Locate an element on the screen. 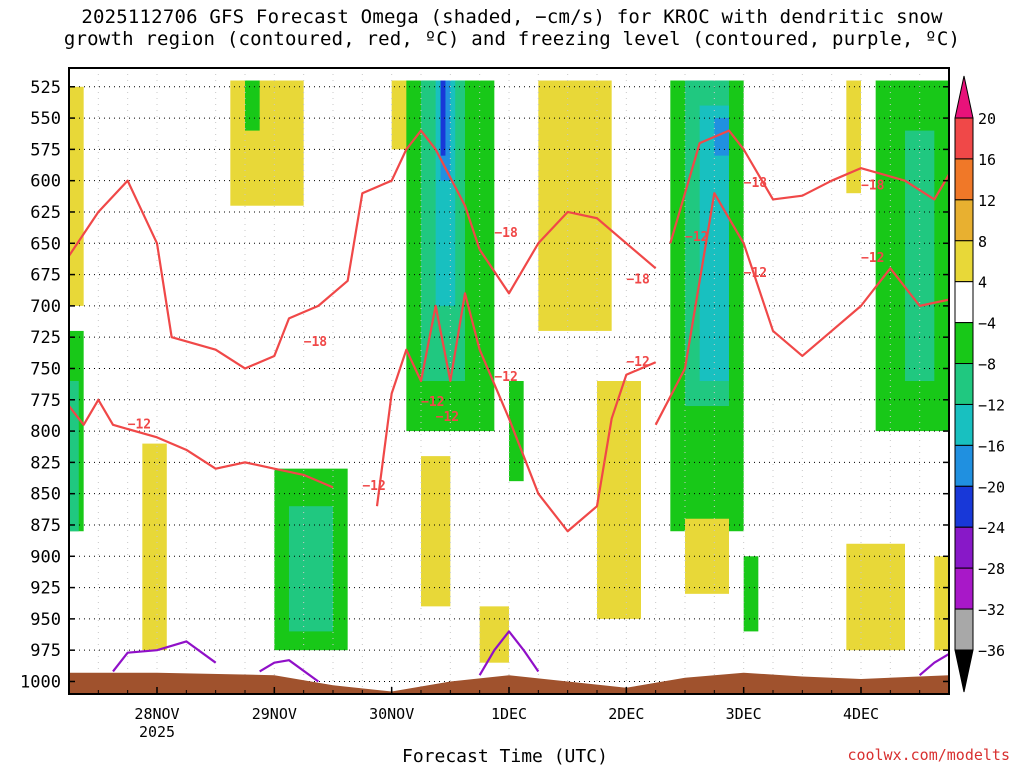 Image resolution: width=1024 pixels, height=768 pixels. contour-label-7: −12 is located at coordinates (637, 362).